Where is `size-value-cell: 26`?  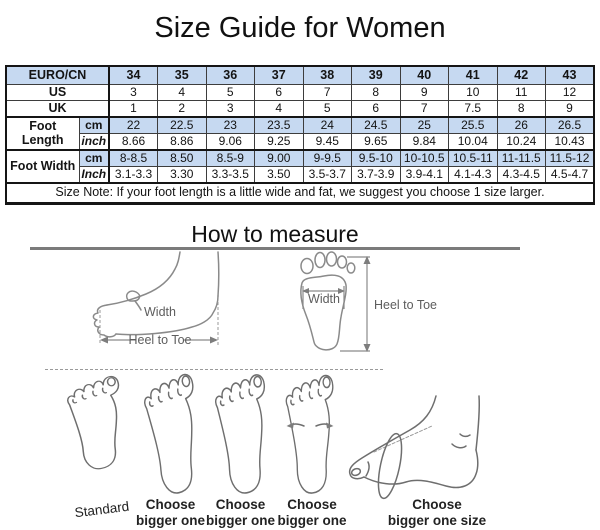
size-value-cell: 26 is located at coordinates (521, 125).